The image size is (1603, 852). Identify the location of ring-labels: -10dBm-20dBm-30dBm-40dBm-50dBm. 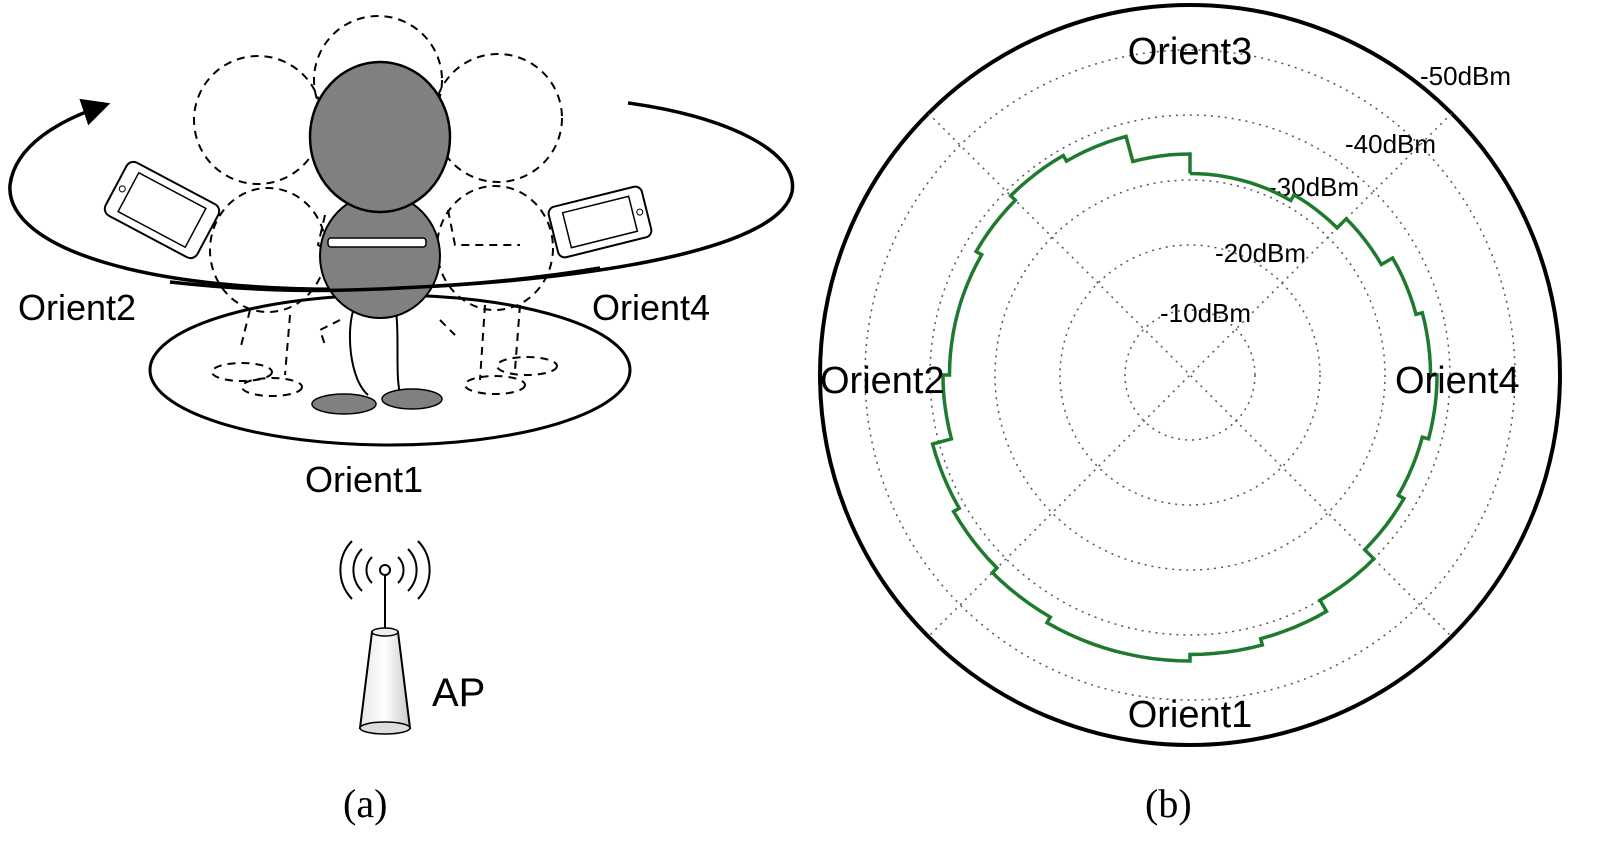
(1335, 194).